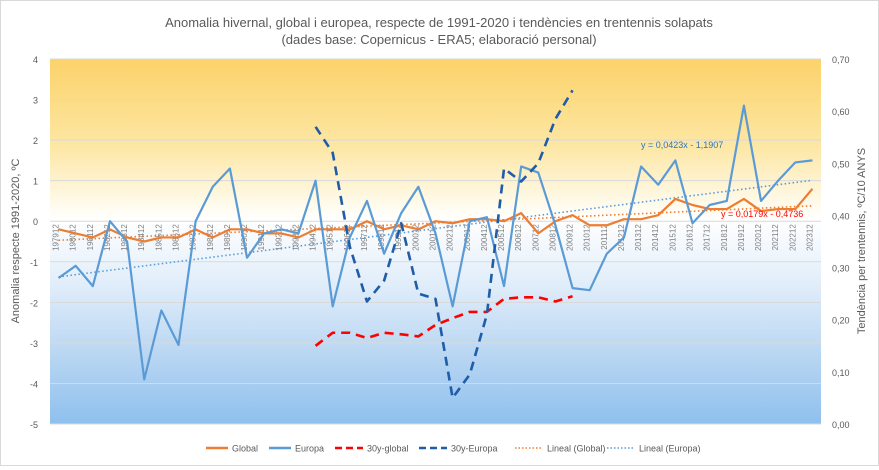 The height and width of the screenshot is (470, 879). What do you see at coordinates (741, 237) in the screenshot?
I see `x-tick-label: 201912` at bounding box center [741, 237].